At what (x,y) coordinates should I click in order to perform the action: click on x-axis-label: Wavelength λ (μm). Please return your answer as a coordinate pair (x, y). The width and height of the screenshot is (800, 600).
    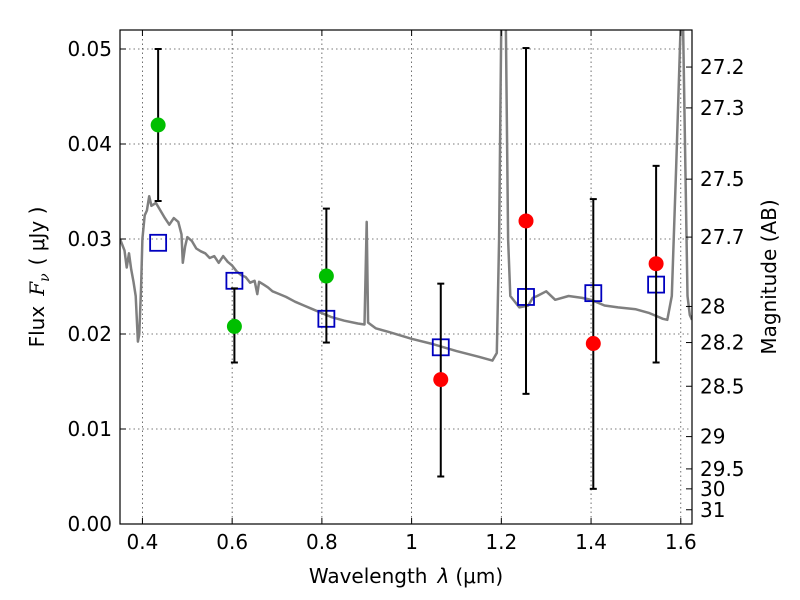
    Looking at the image, I should click on (406, 576).